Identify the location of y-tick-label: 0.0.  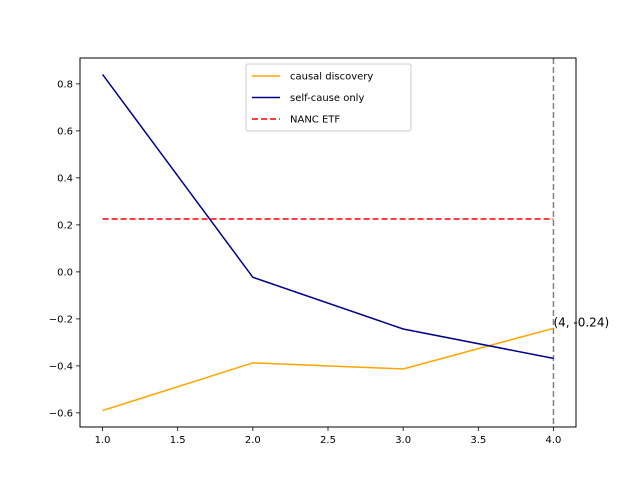
(65, 272).